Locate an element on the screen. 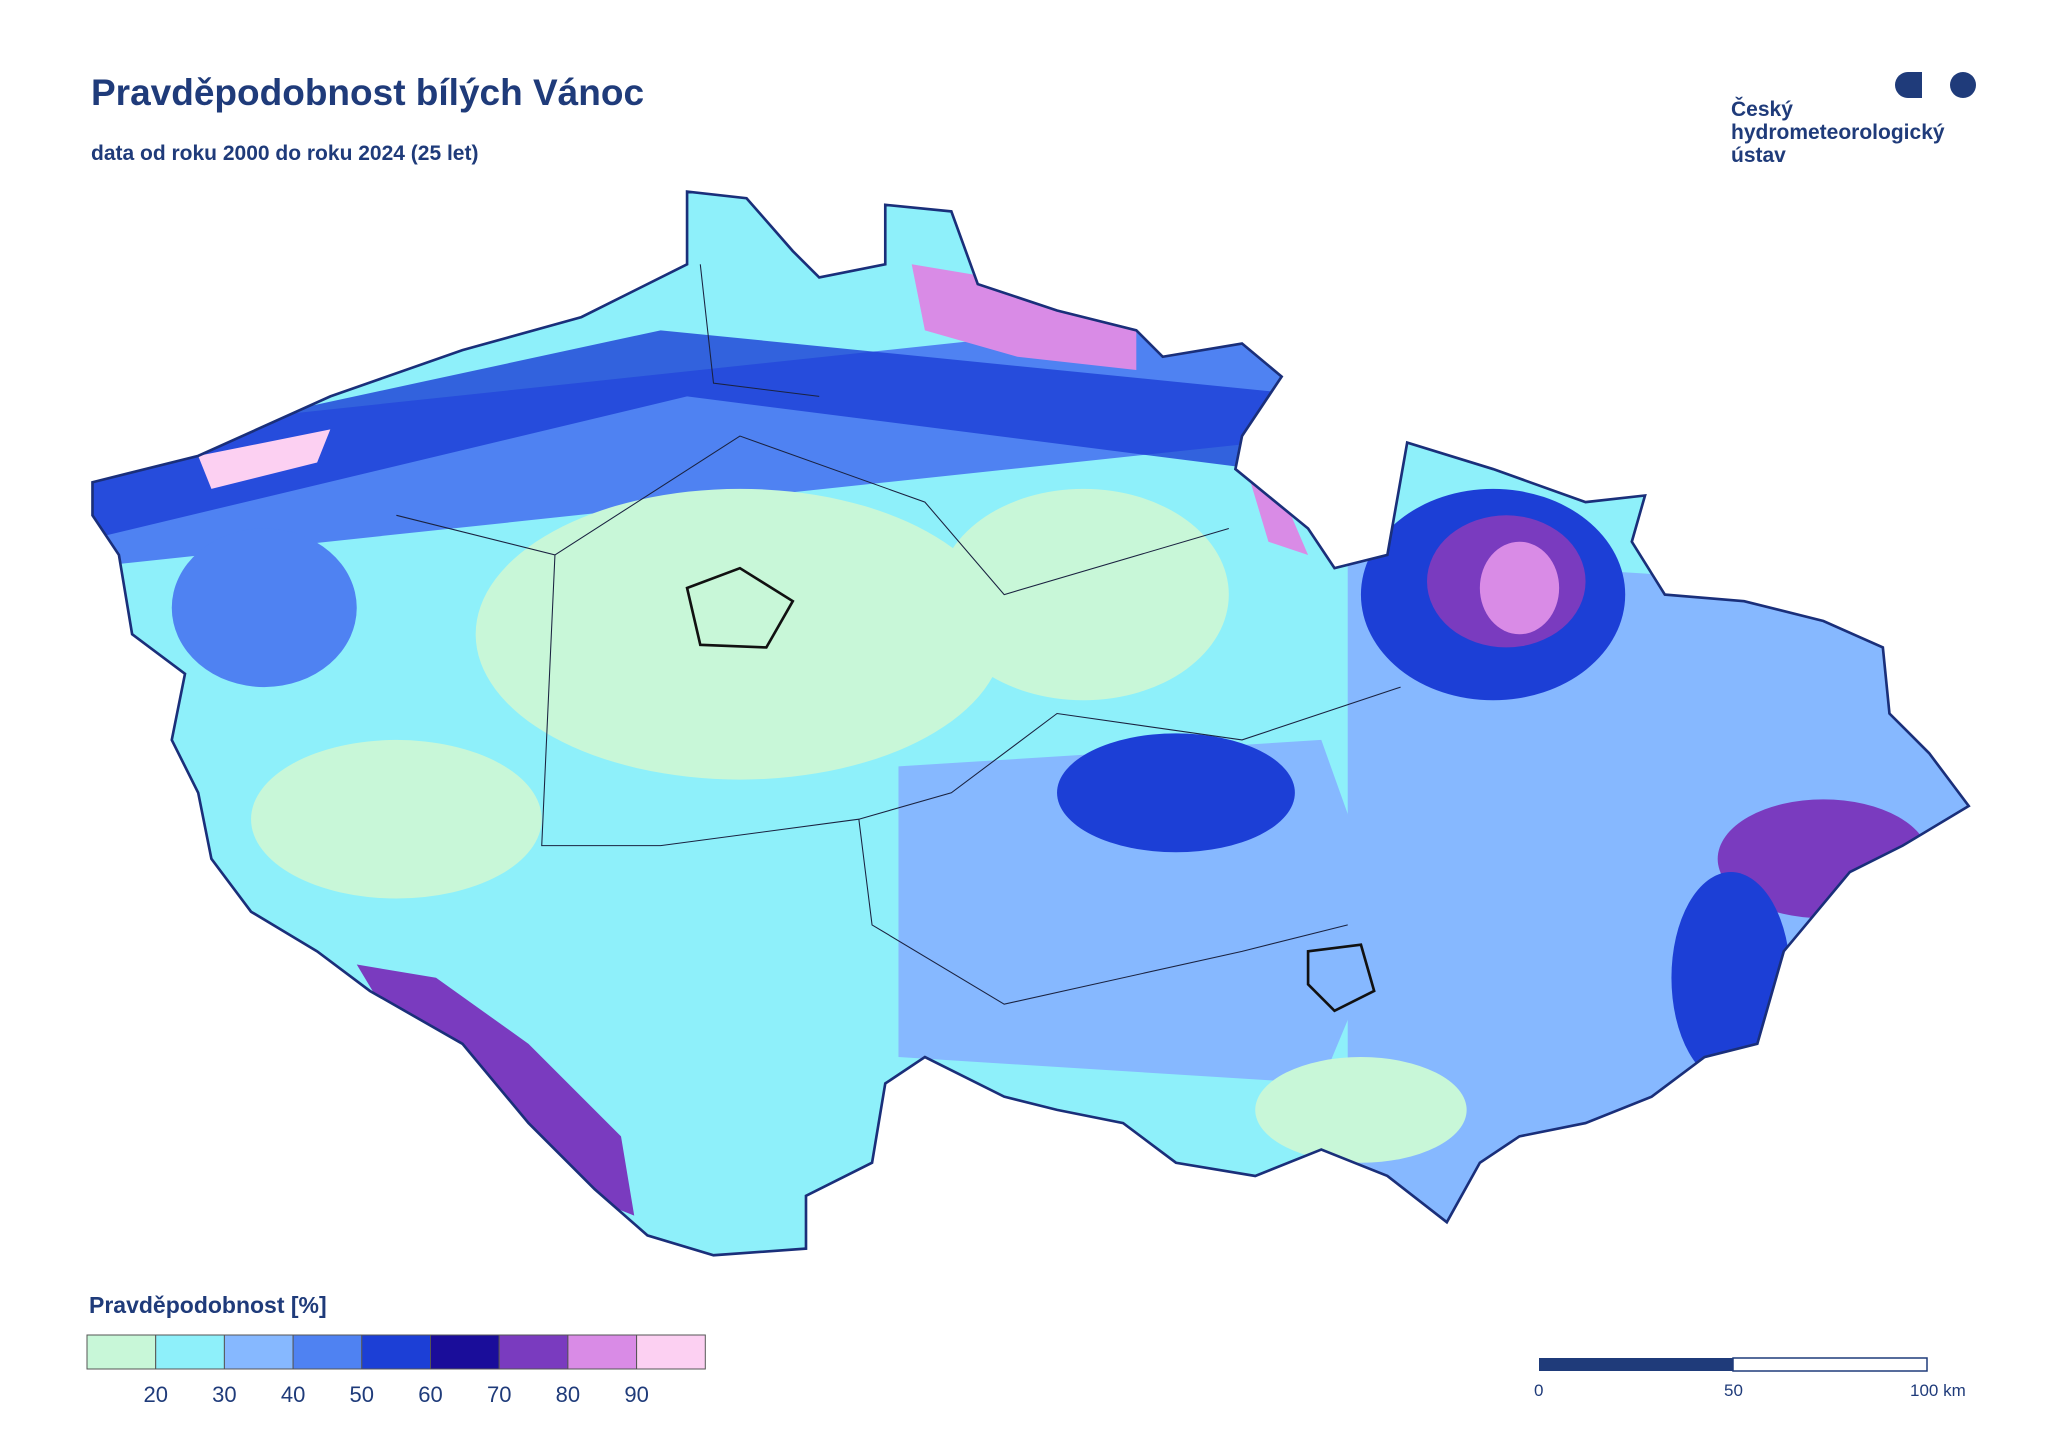 The width and height of the screenshot is (2048, 1448). logo-text: ústav is located at coordinates (1758, 155).